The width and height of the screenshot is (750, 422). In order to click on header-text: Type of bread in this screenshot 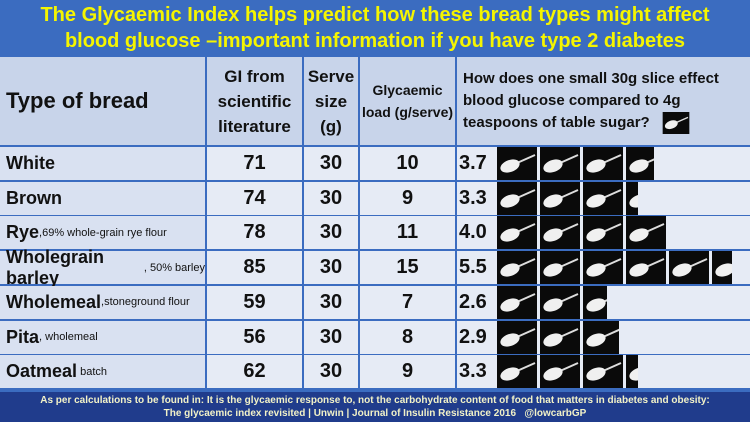, I will do `click(77, 100)`.